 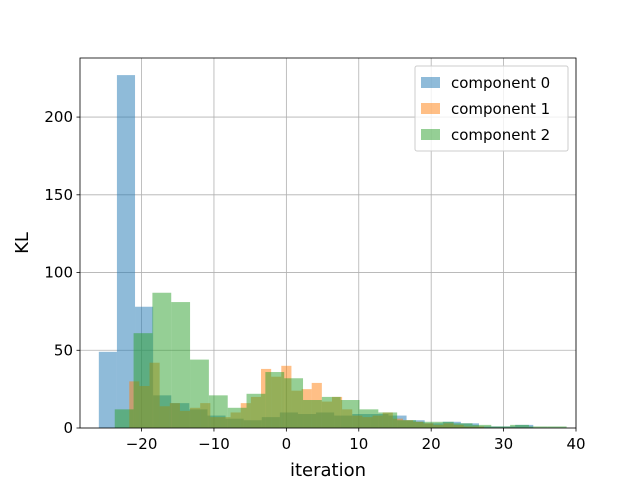 I want to click on x-tick-label: 10, so click(x=358, y=444).